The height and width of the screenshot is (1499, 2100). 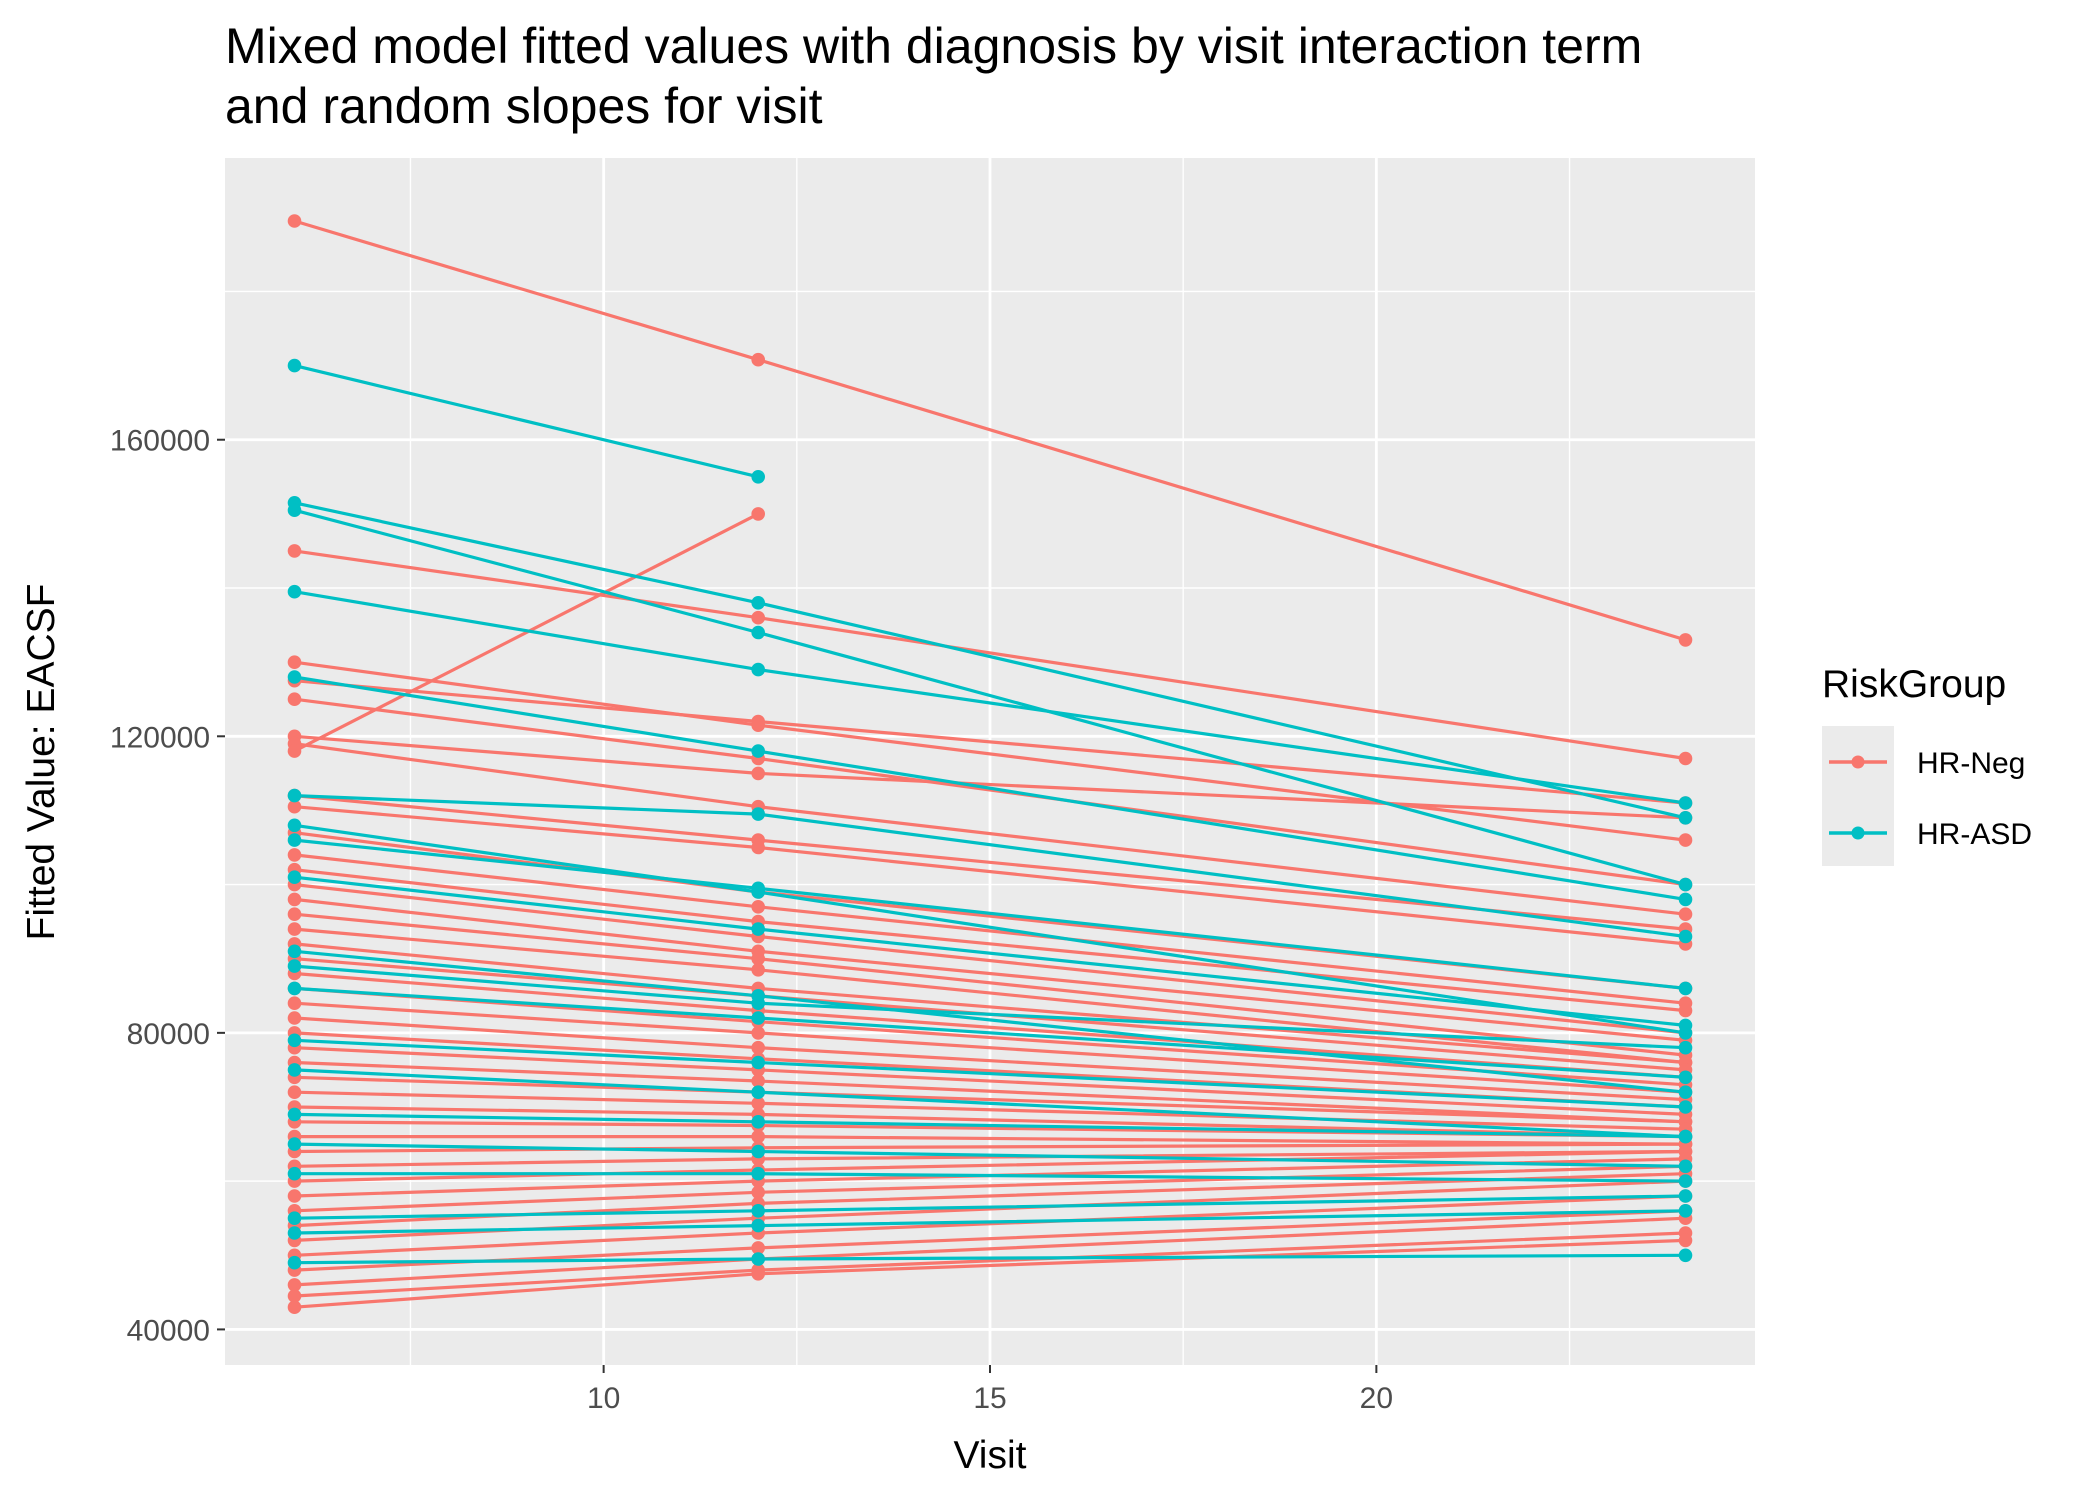 I want to click on series-line-hr-neg, so click(x=526, y=632).